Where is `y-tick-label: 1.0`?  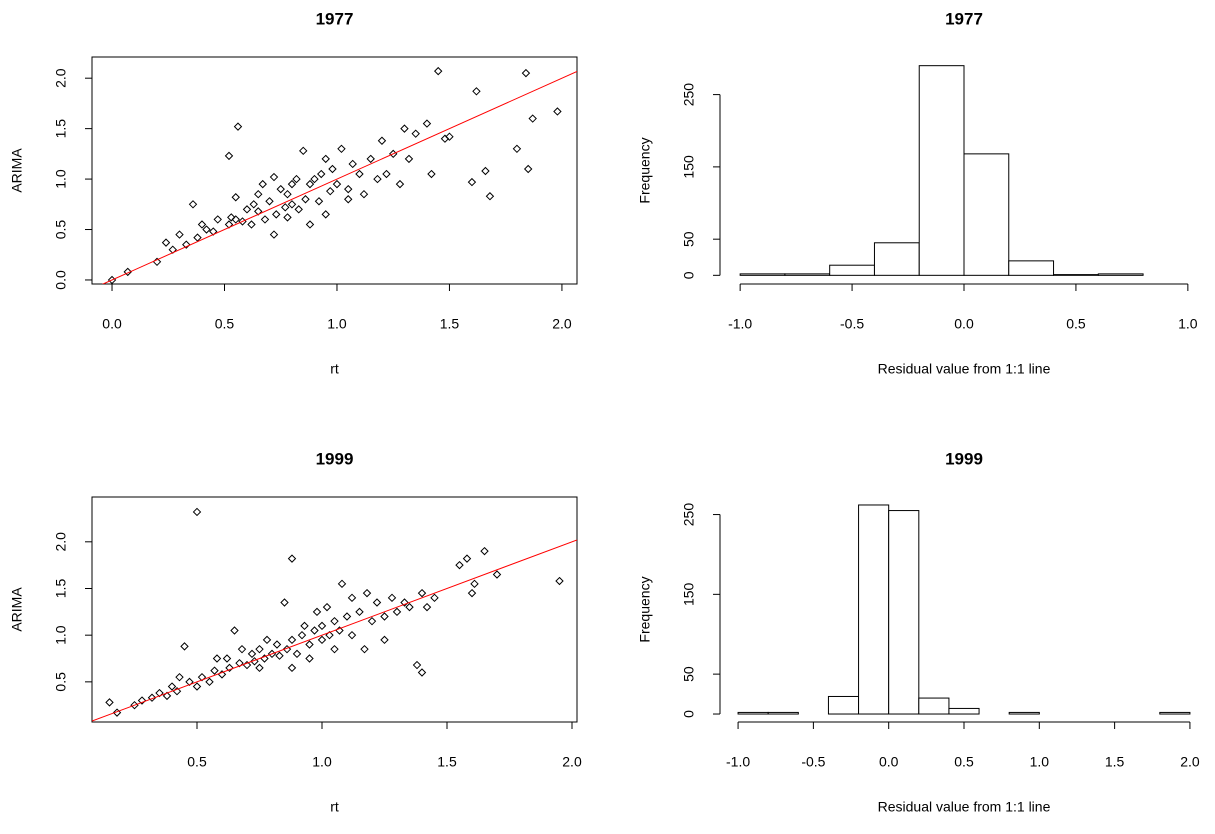
y-tick-label: 1.0 is located at coordinates (61, 635).